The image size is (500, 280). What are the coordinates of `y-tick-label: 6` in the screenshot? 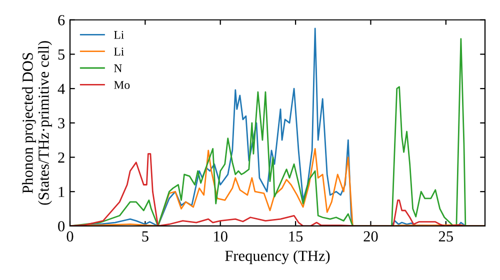 It's located at (61, 20).